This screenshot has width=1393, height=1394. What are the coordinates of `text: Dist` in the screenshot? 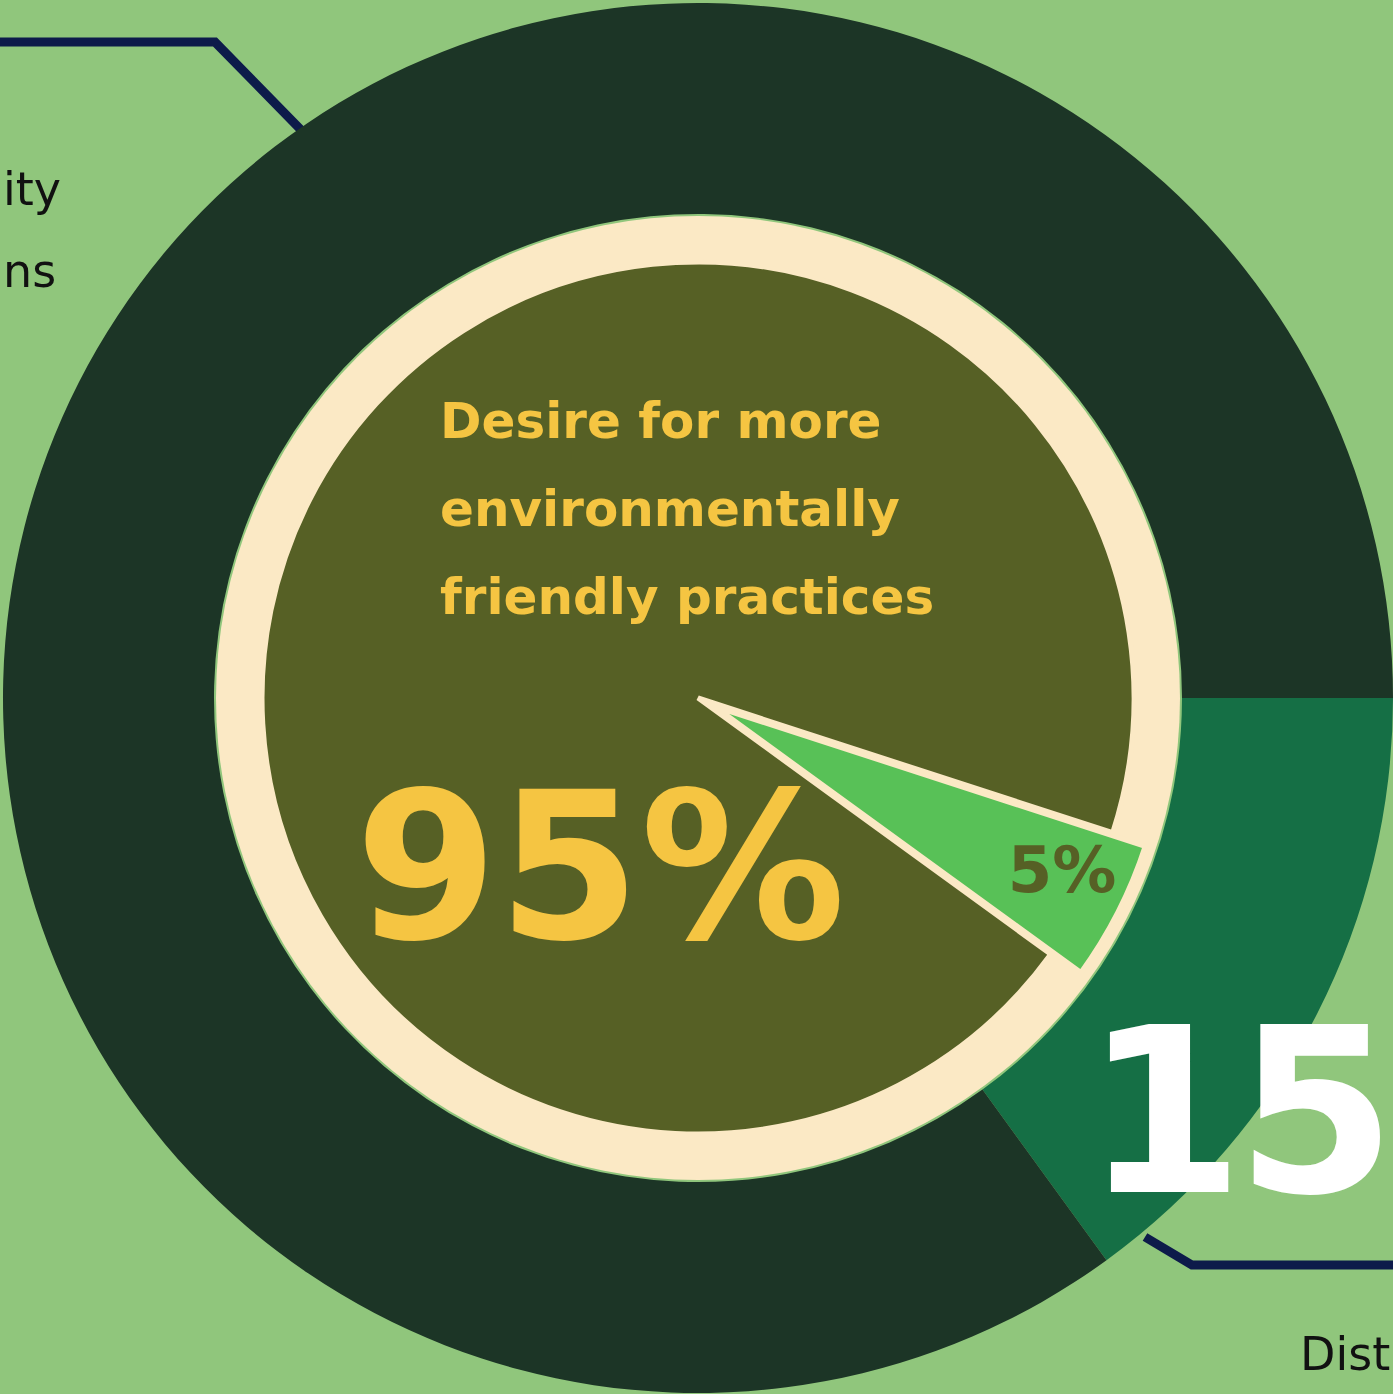 It's located at (1345, 1354).